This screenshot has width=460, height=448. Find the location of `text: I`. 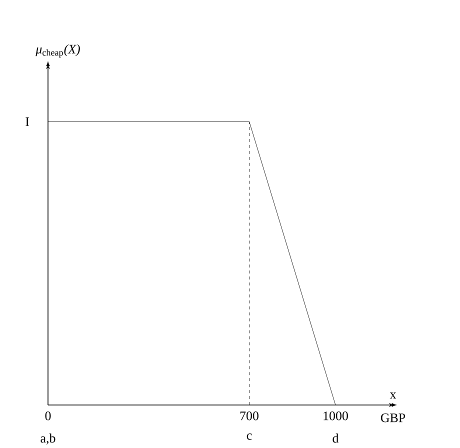

text: I is located at coordinates (28, 121).